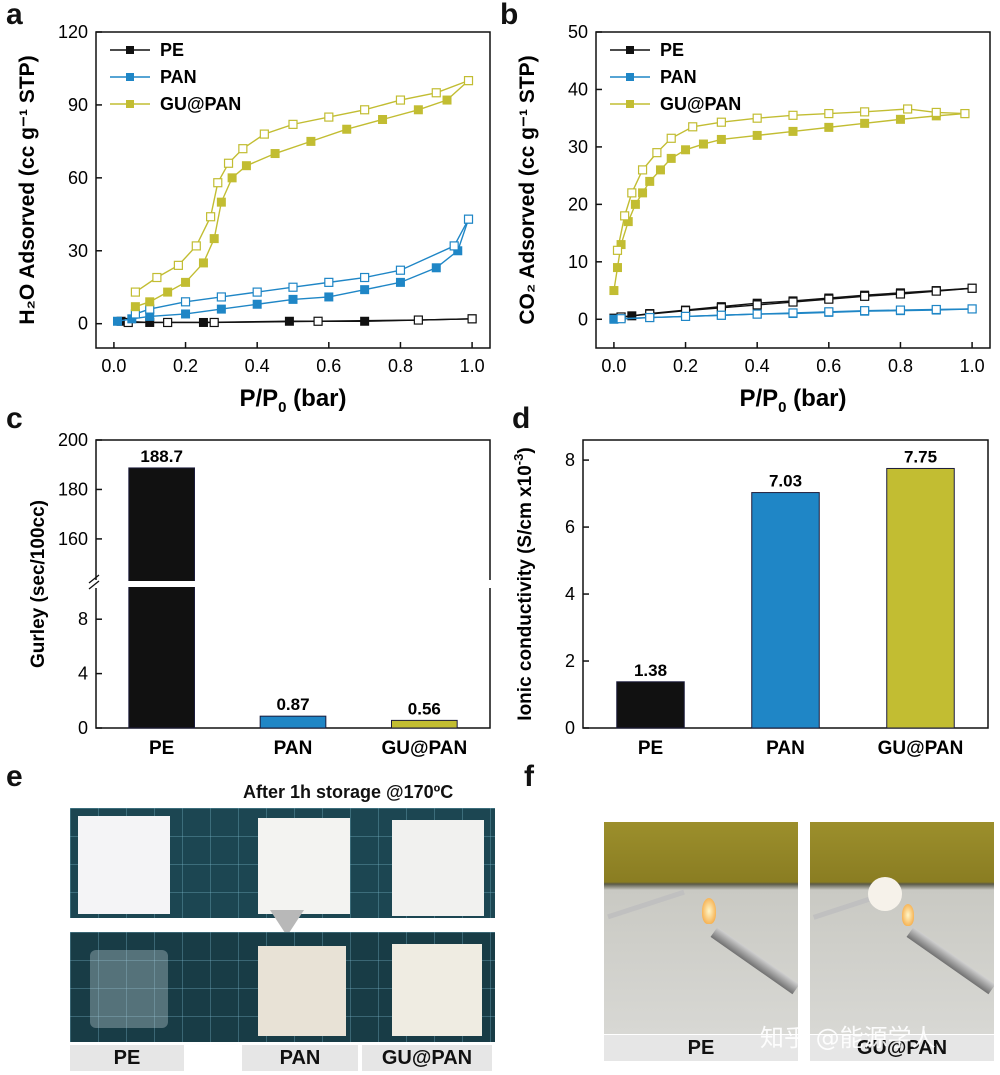 This screenshot has width=1000, height=1075. I want to click on panel-f-label-pe: PE, so click(701, 1048).